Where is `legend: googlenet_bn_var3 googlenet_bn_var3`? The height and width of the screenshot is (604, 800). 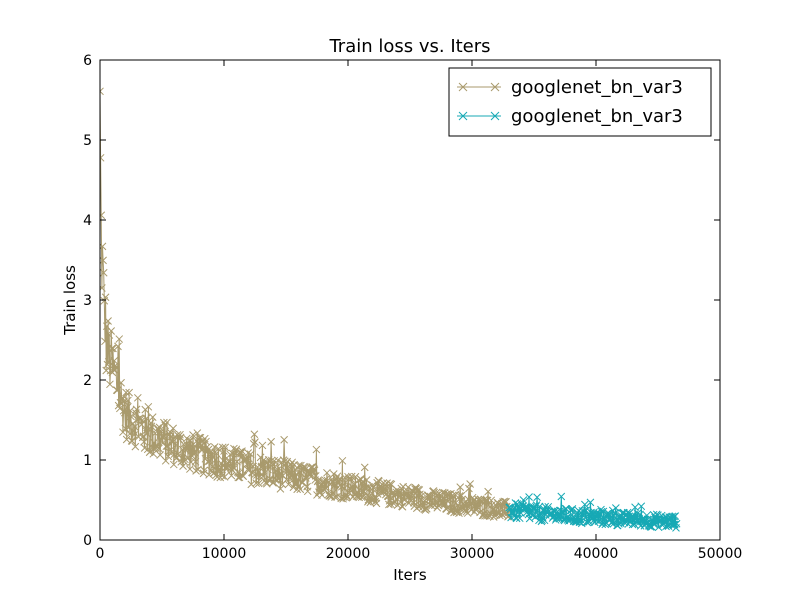 legend: googlenet_bn_var3 googlenet_bn_var3 is located at coordinates (580, 102).